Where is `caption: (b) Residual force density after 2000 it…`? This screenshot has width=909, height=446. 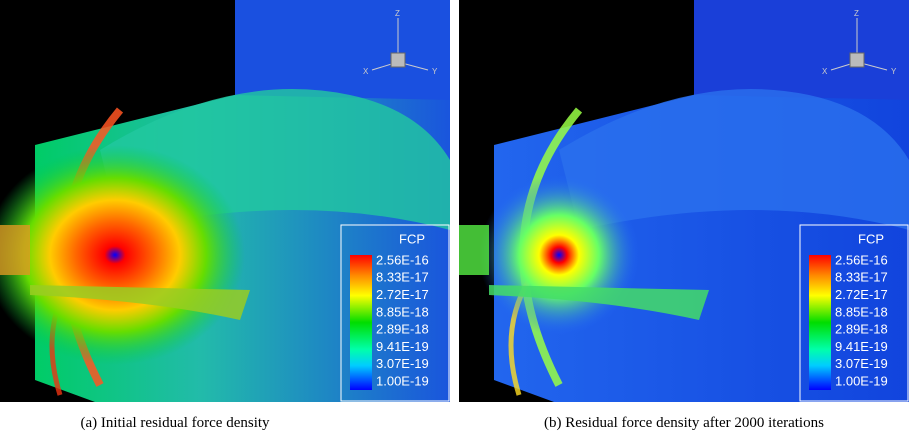 caption: (b) Residual force density after 2000 it… is located at coordinates (684, 423).